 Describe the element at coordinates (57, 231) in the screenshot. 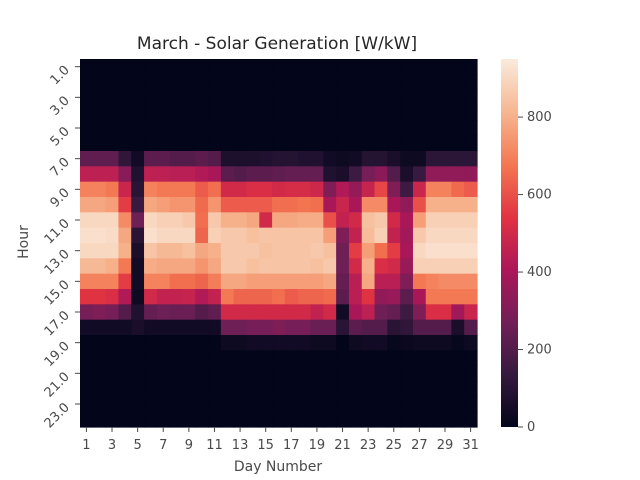

I see `y-tick-label: 11.0` at that location.